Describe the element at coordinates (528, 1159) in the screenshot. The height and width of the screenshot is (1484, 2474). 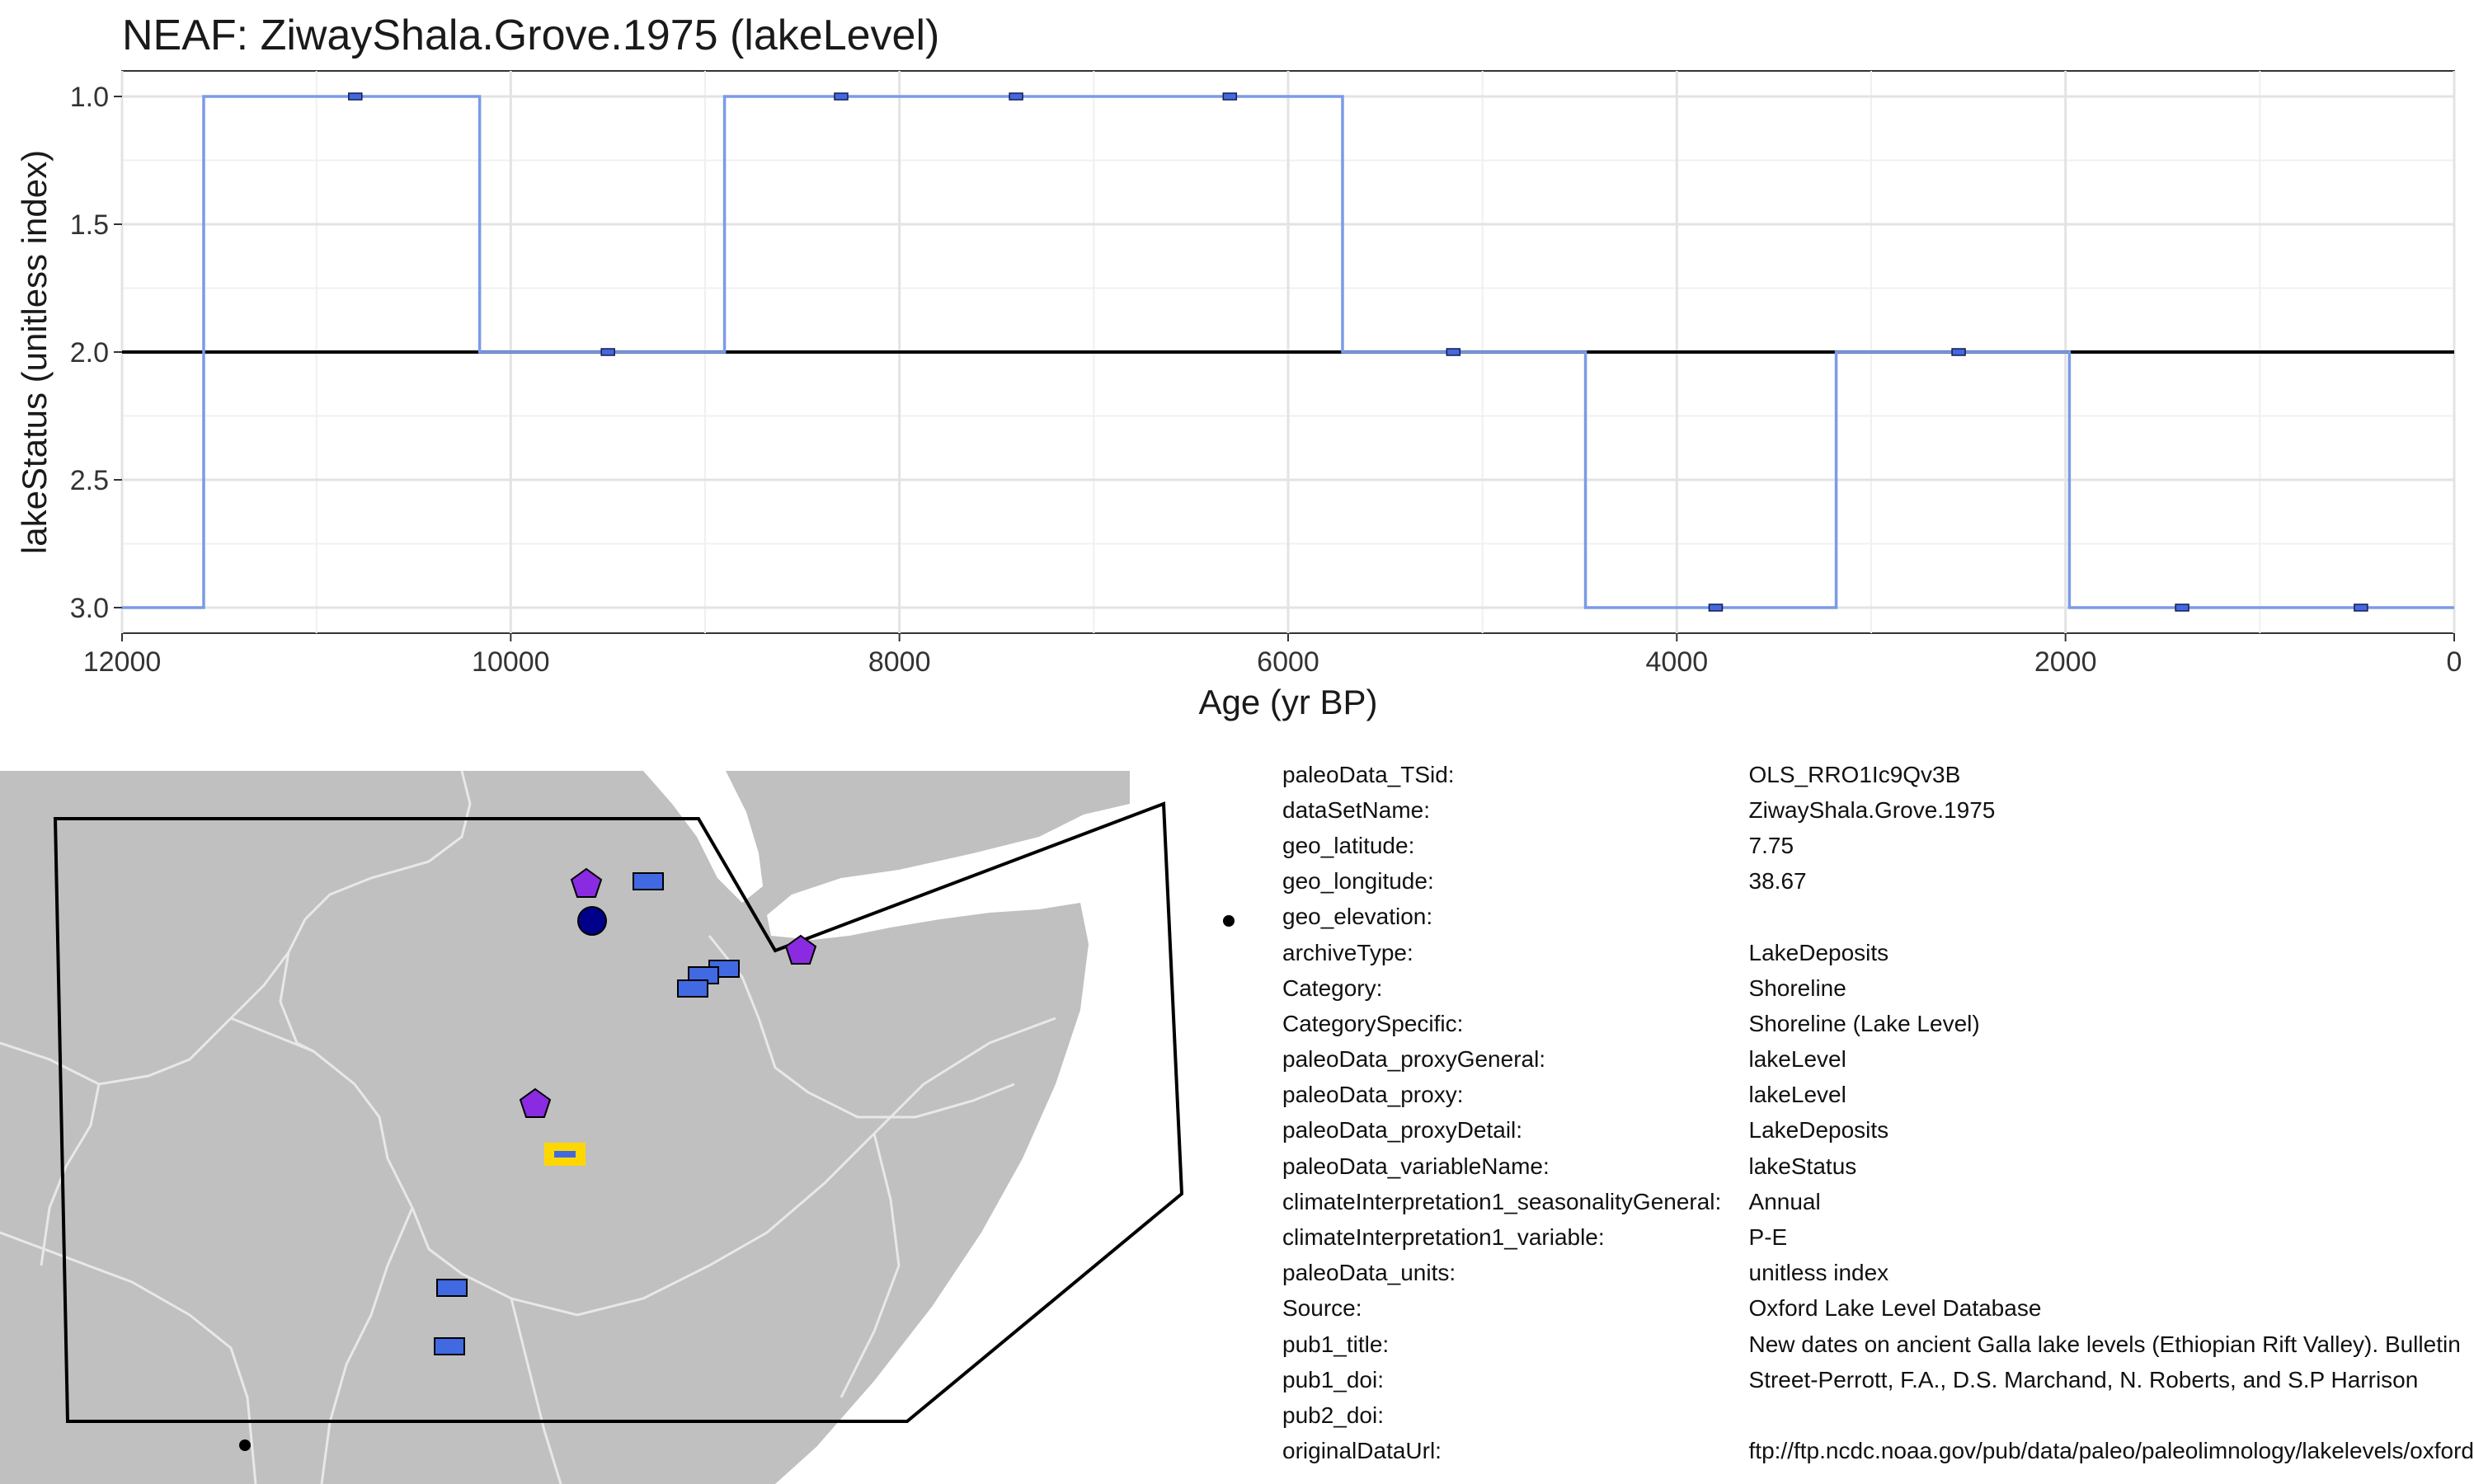
I see `site-markers` at that location.